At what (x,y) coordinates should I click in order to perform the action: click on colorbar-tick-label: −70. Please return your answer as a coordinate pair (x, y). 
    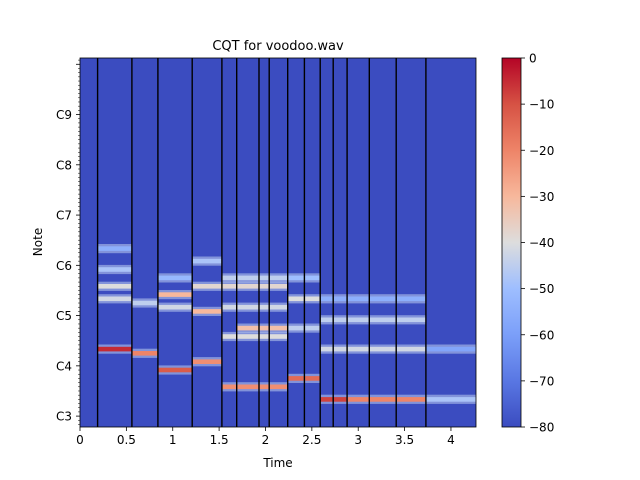
    Looking at the image, I should click on (541, 381).